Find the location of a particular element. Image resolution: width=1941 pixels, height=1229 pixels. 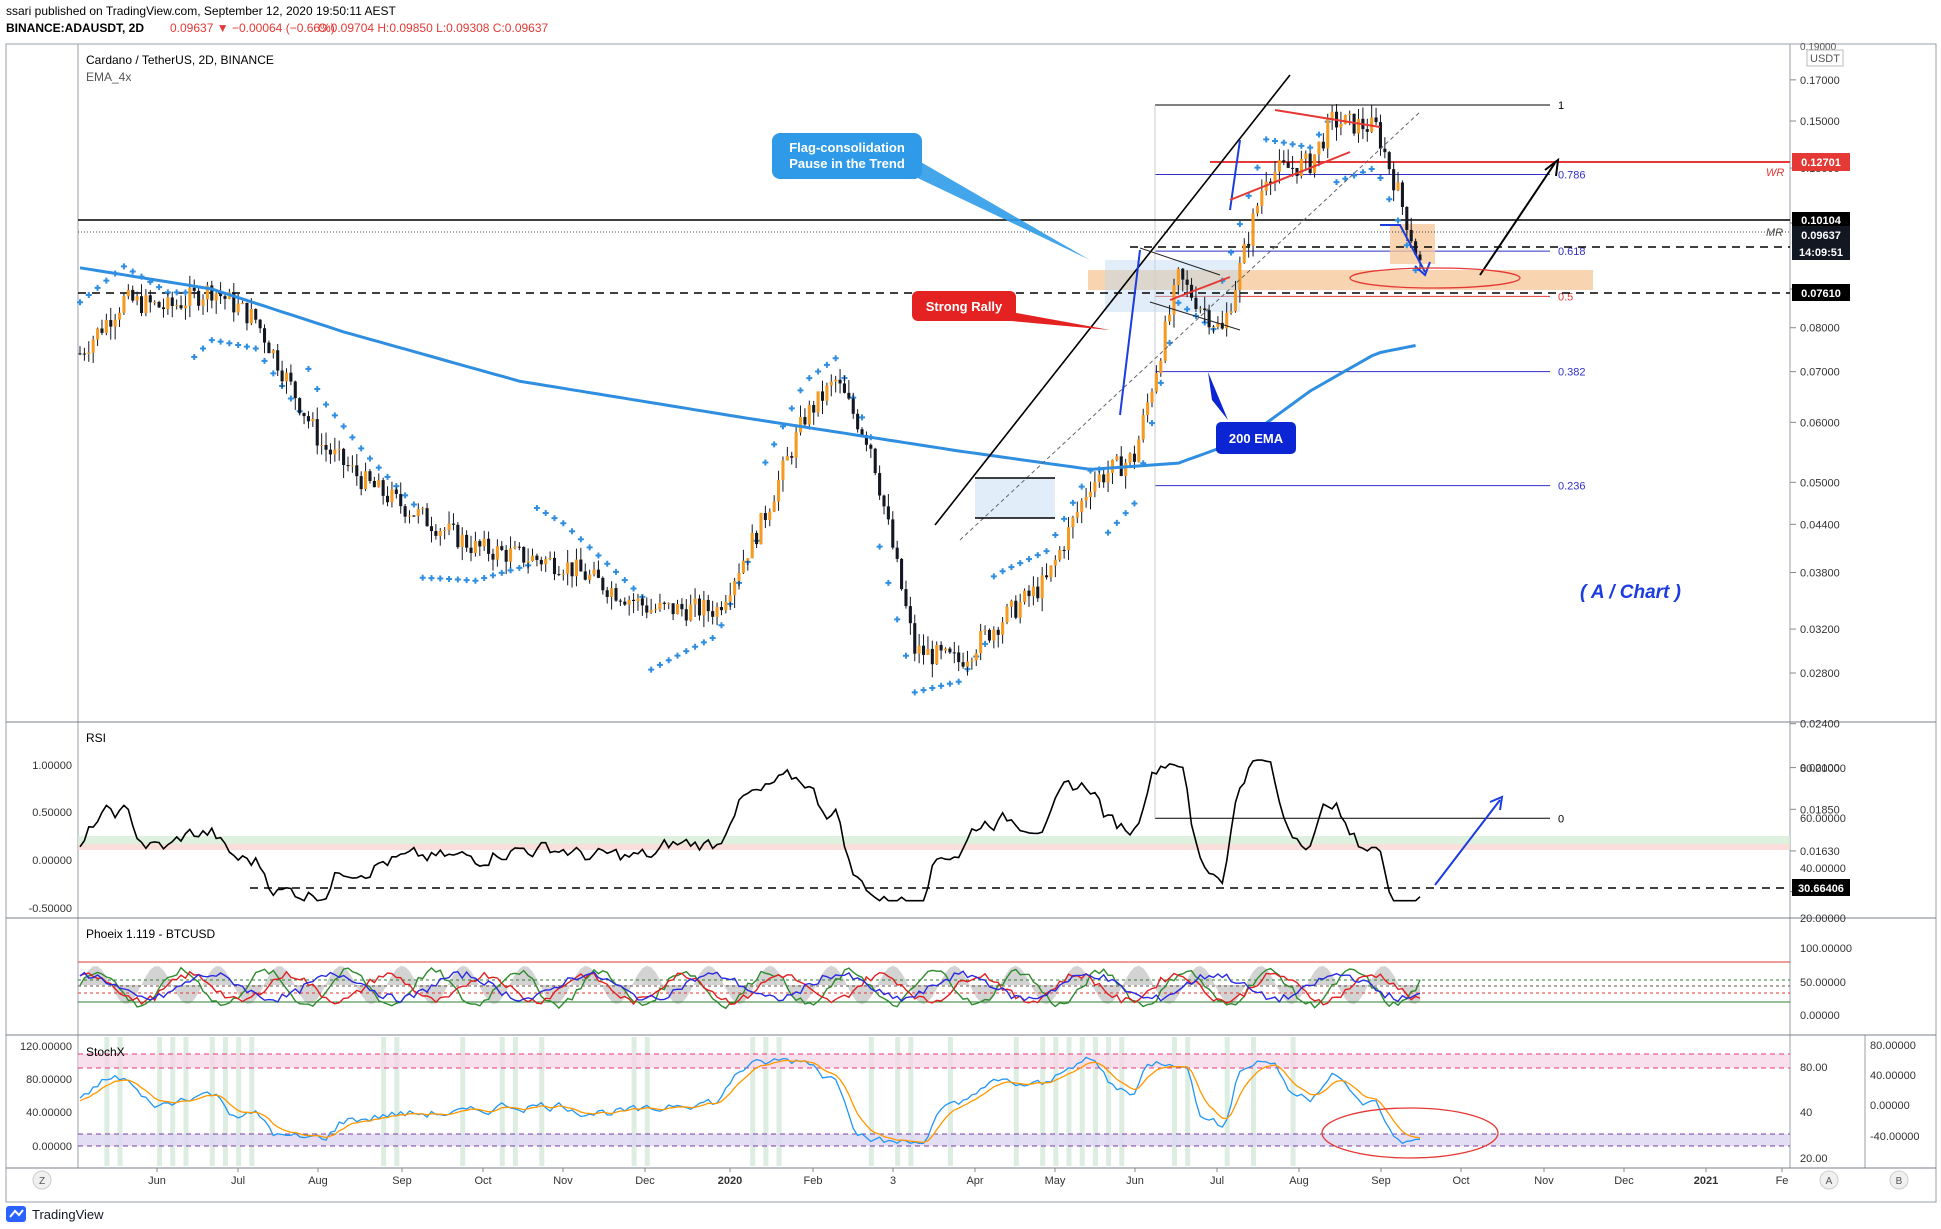

flag-red is located at coordinates (1200, 288).